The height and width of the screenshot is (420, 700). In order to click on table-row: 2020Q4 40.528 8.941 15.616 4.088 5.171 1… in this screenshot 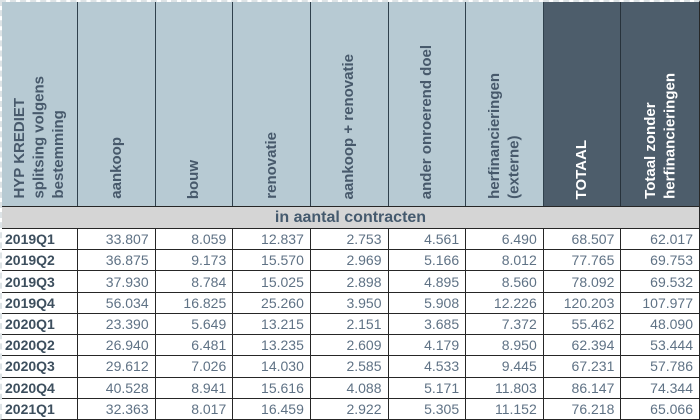, I will do `click(350, 388)`.